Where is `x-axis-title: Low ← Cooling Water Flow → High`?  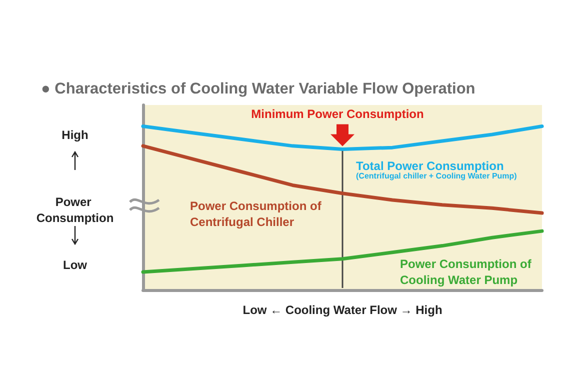 x-axis-title: Low ← Cooling Water Flow → High is located at coordinates (342, 310).